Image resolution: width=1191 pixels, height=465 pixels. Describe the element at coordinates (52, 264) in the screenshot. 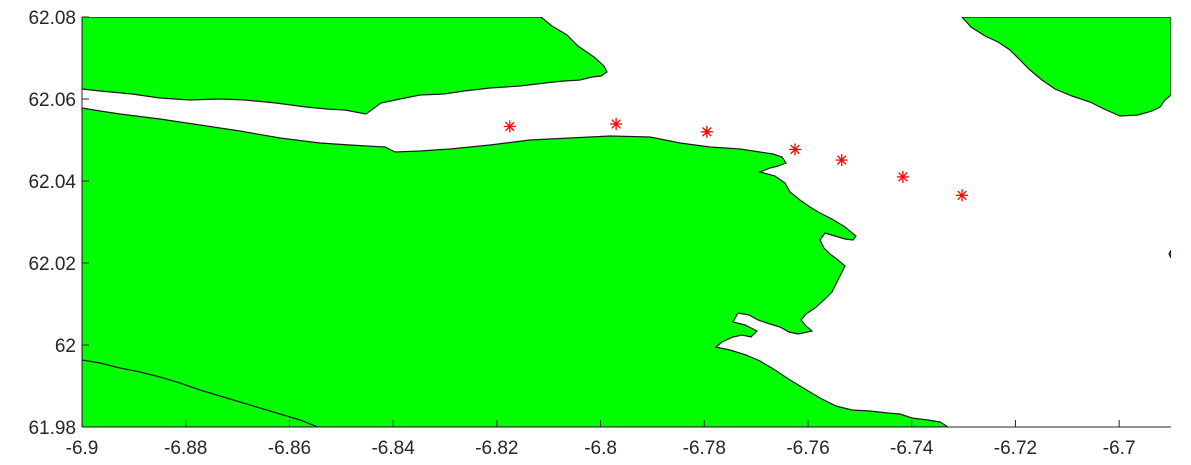

I see `y-tick-label: 62.02` at that location.